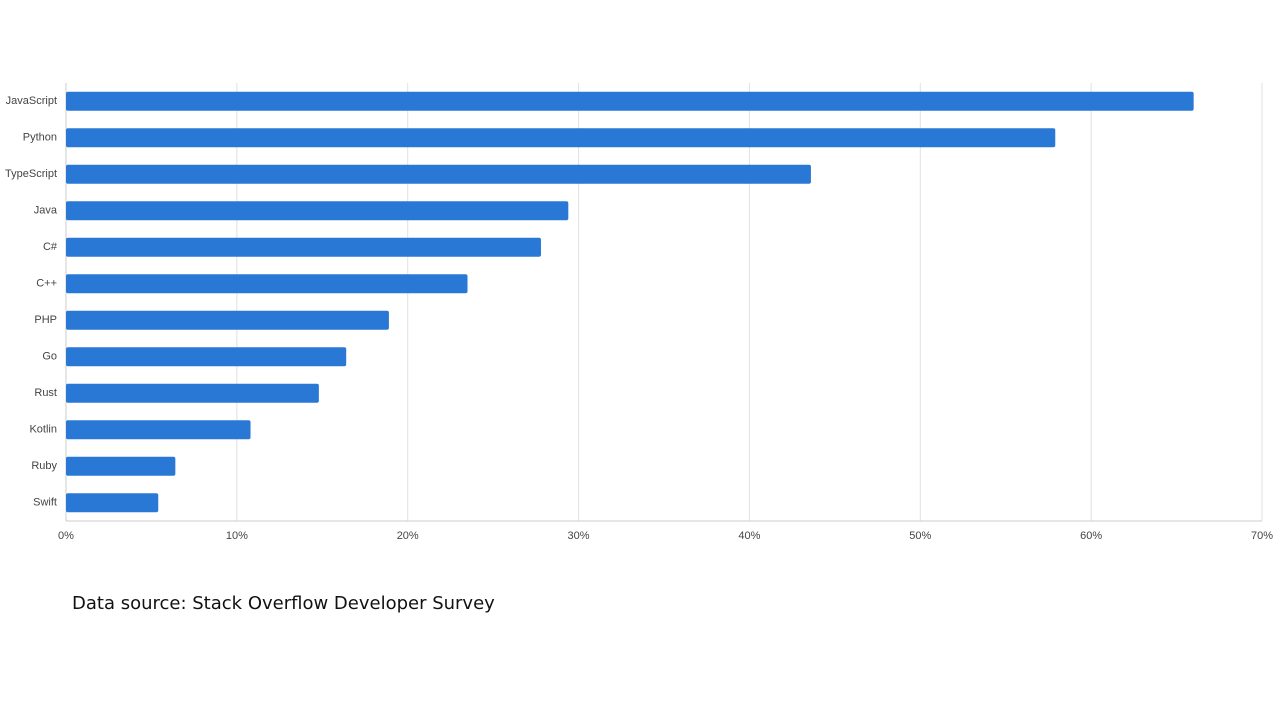 The height and width of the screenshot is (720, 1280). Describe the element at coordinates (66, 536) in the screenshot. I see `x-tick-label: 0%` at that location.